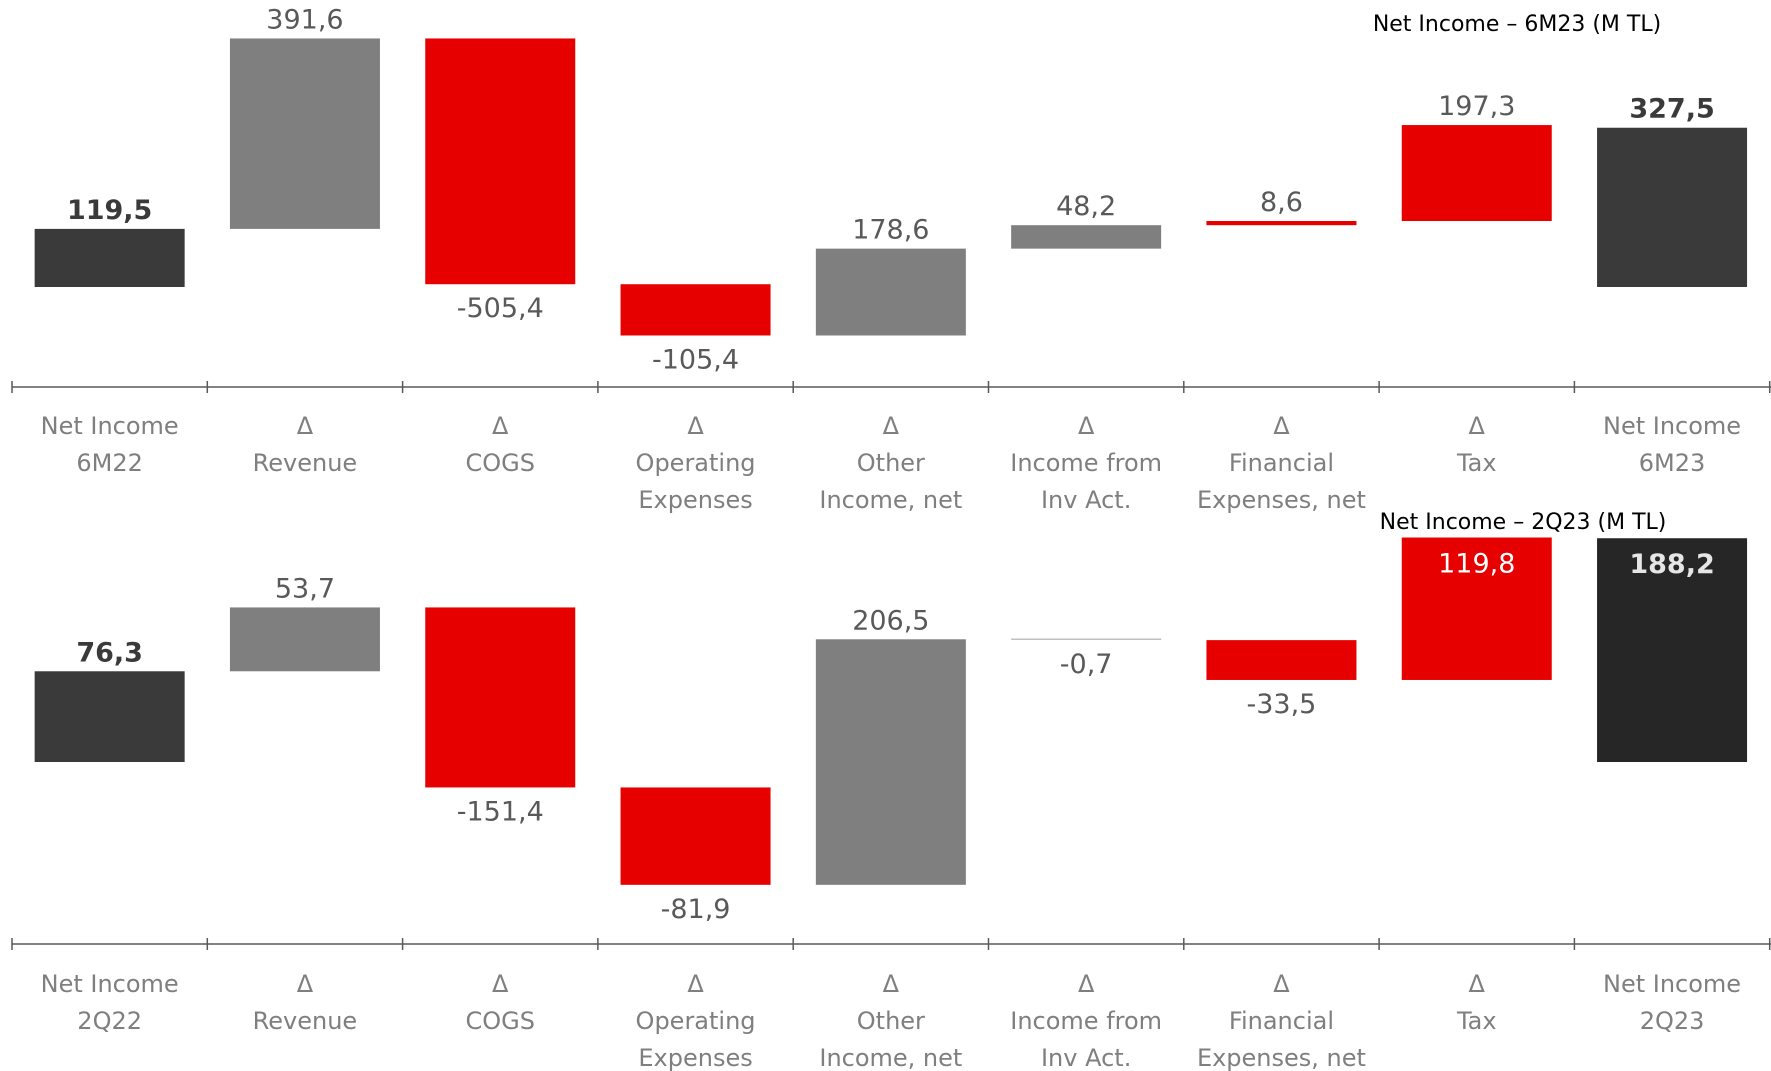 The width and height of the screenshot is (1771, 1071). Describe the element at coordinates (1476, 106) in the screenshot. I see `top-value-label-7: 197,3` at that location.